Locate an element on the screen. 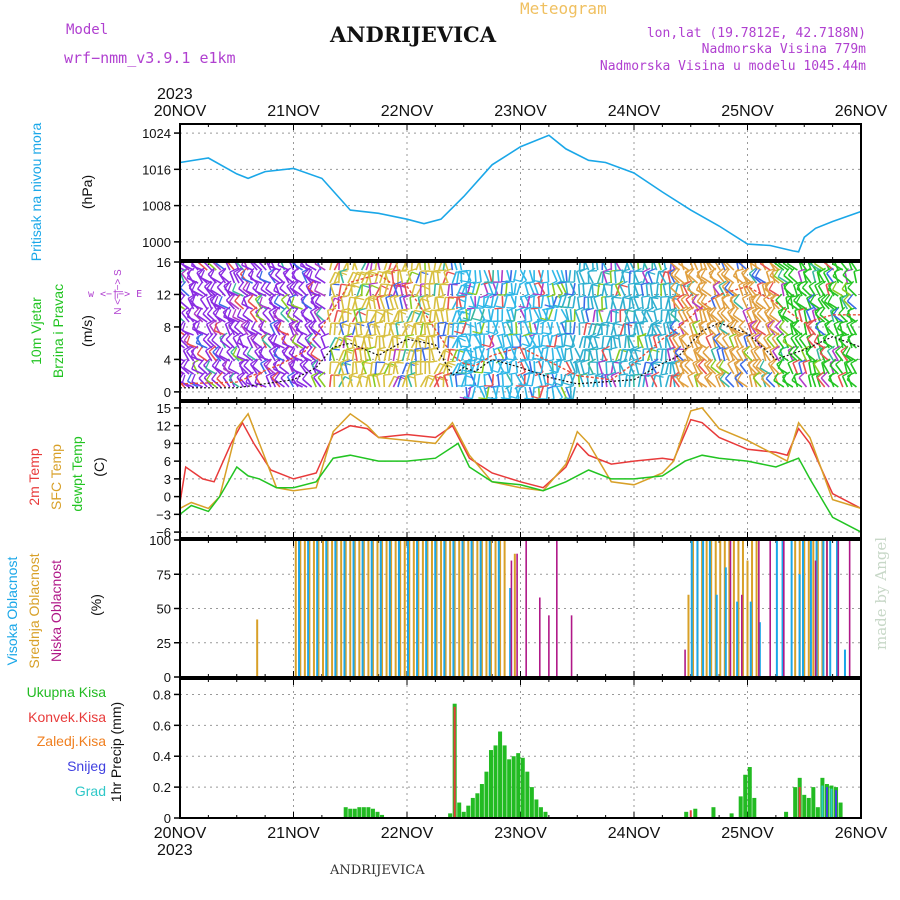 Image resolution: width=900 pixels, height=900 pixels. lonlat-text: lon,lat (19.7812E, 42.7188N) is located at coordinates (756, 33).